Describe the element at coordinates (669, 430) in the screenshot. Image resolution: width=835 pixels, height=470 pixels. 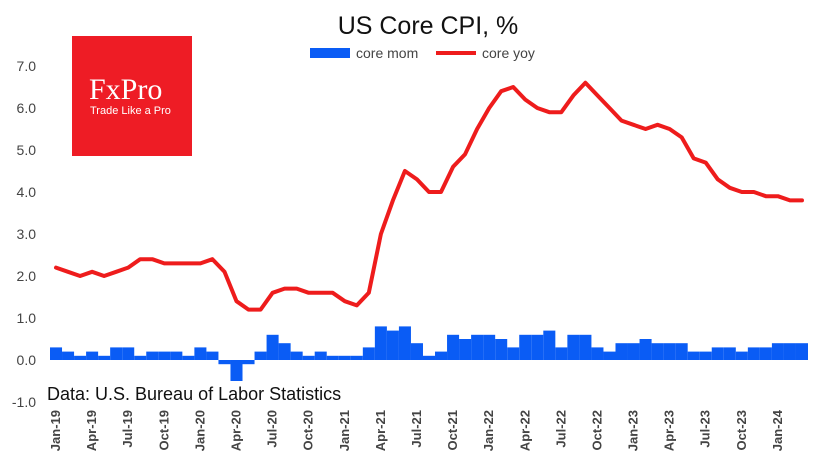
I see `x-tick-label: Apr-23` at that location.